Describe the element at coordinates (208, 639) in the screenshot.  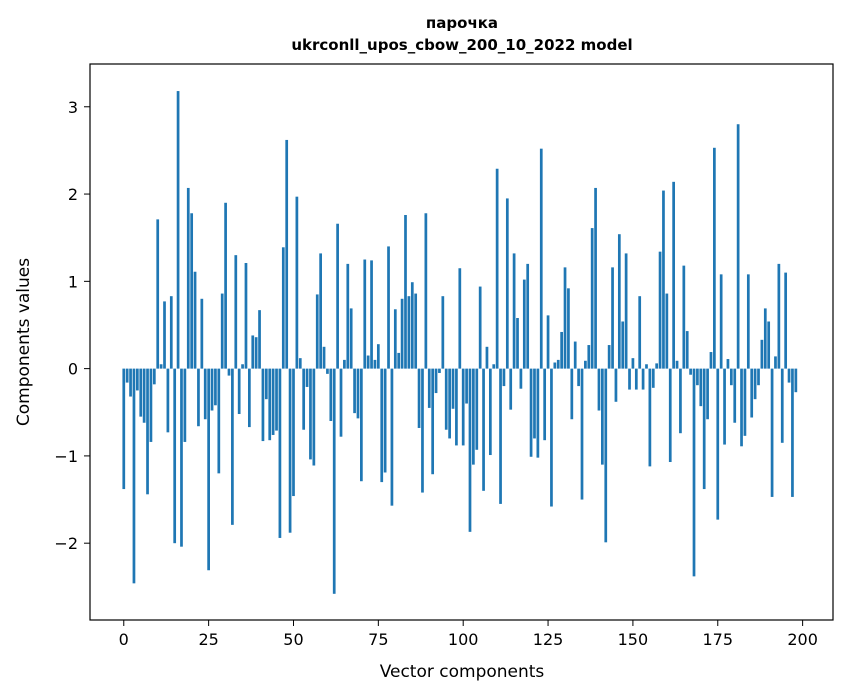
I see `x-tick-label: 25` at that location.